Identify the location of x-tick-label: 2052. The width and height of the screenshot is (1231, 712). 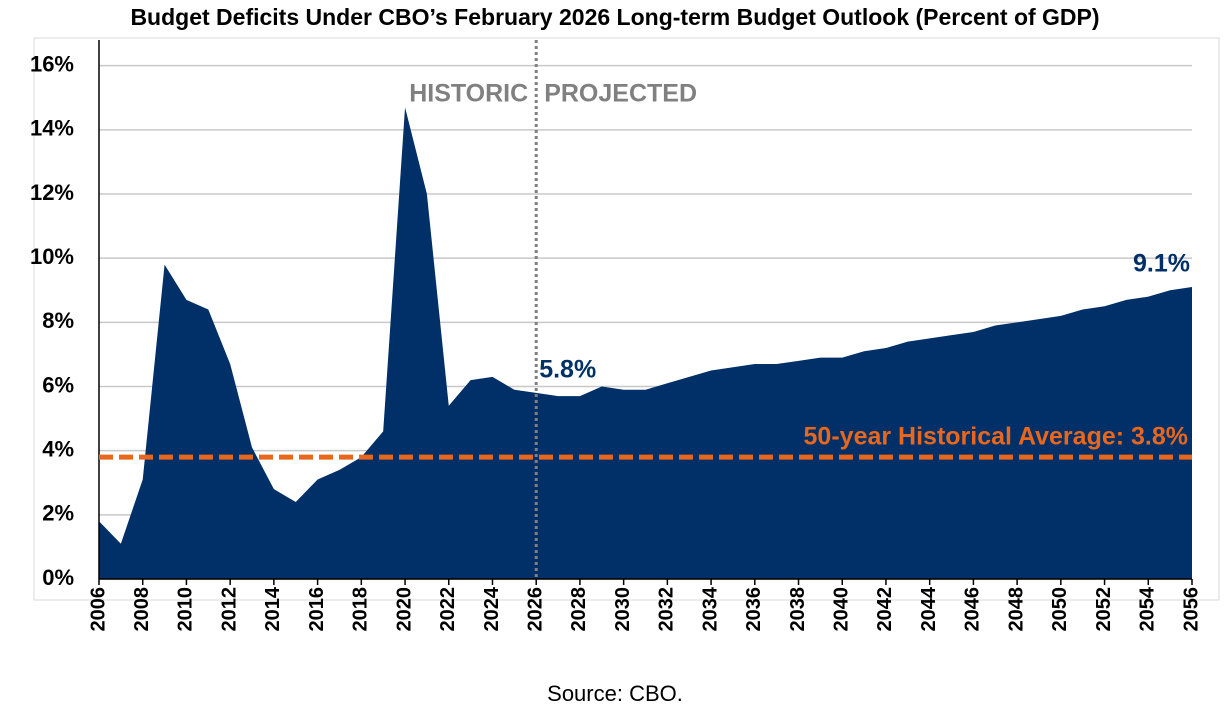
(1104, 609).